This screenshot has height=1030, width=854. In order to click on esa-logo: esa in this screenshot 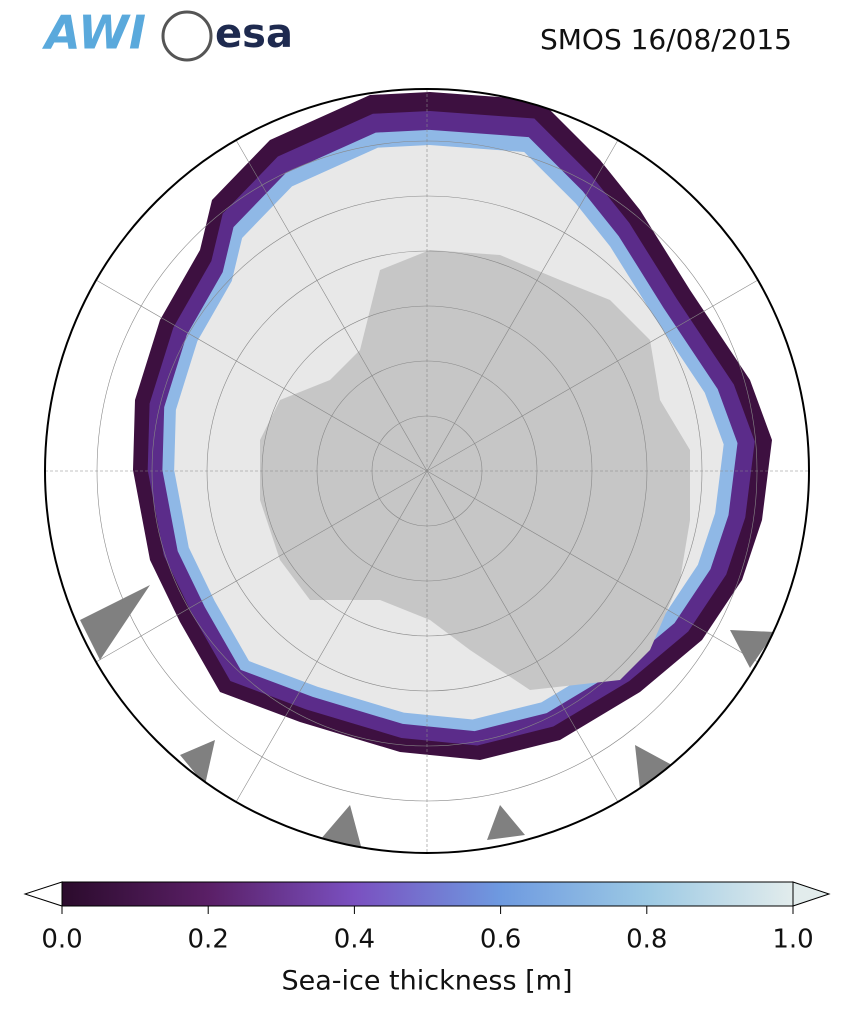, I will do `click(254, 34)`.